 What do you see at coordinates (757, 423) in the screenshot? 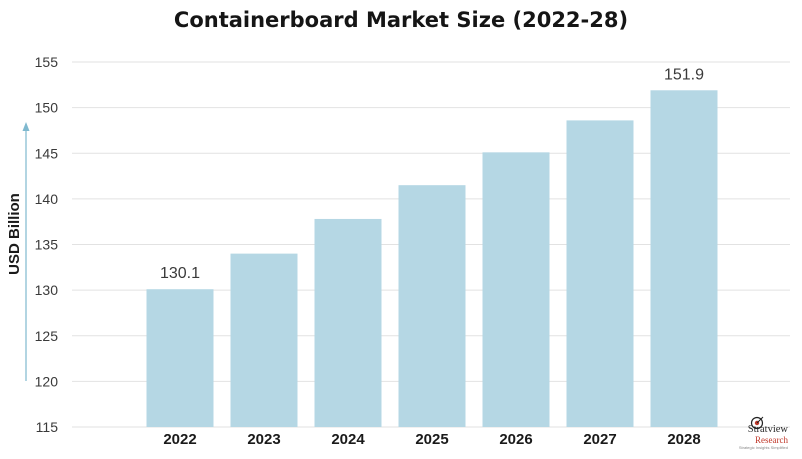
I see `target-logo-icon` at bounding box center [757, 423].